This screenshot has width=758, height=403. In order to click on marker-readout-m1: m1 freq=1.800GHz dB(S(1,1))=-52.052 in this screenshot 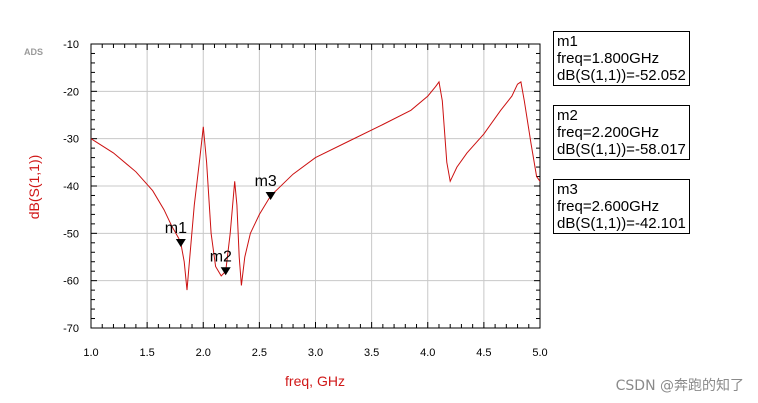, I will do `click(621, 58)`.